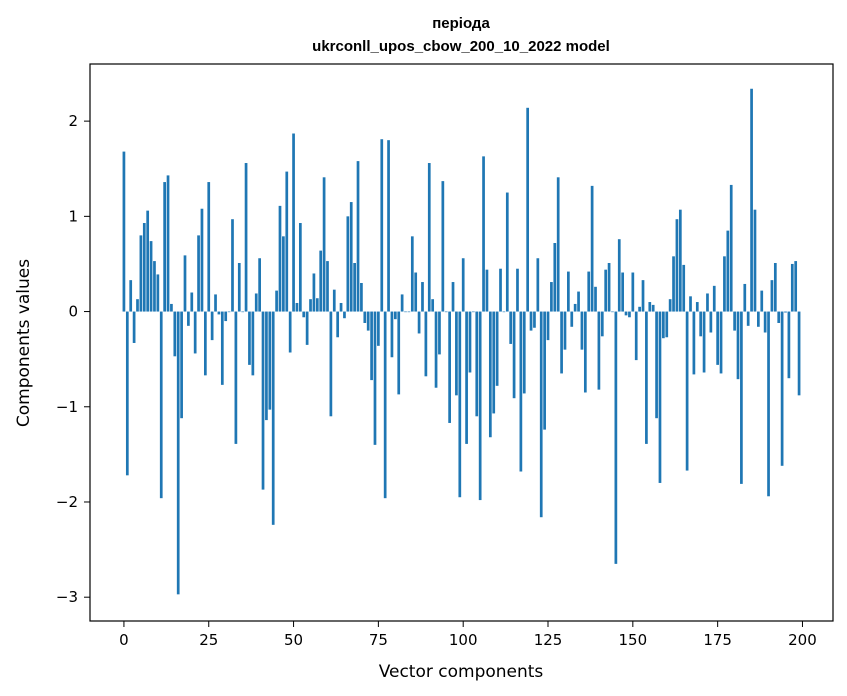  Describe the element at coordinates (461, 46) in the screenshot. I see `chart-title-line-2: ukrconll_upos_cbow_200_10_2022 model` at that location.